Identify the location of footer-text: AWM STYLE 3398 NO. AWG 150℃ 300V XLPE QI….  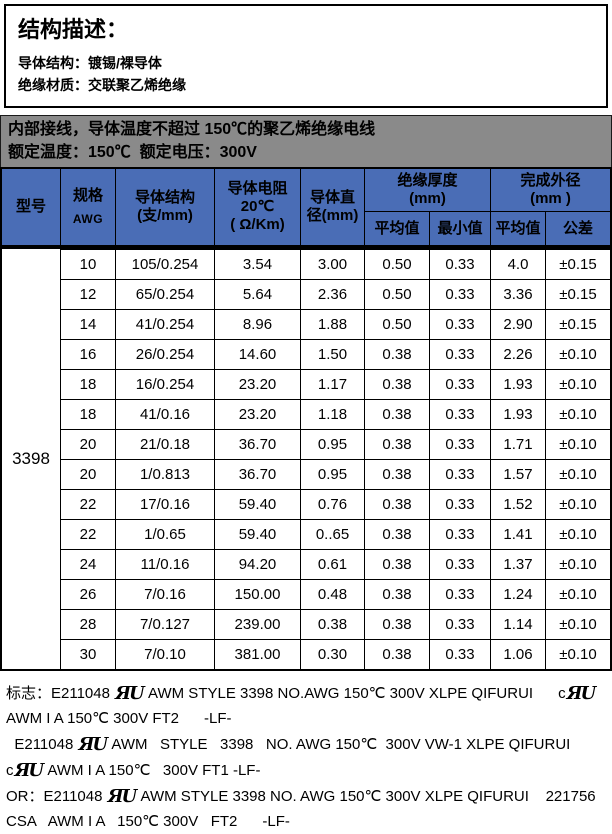
(366, 796).